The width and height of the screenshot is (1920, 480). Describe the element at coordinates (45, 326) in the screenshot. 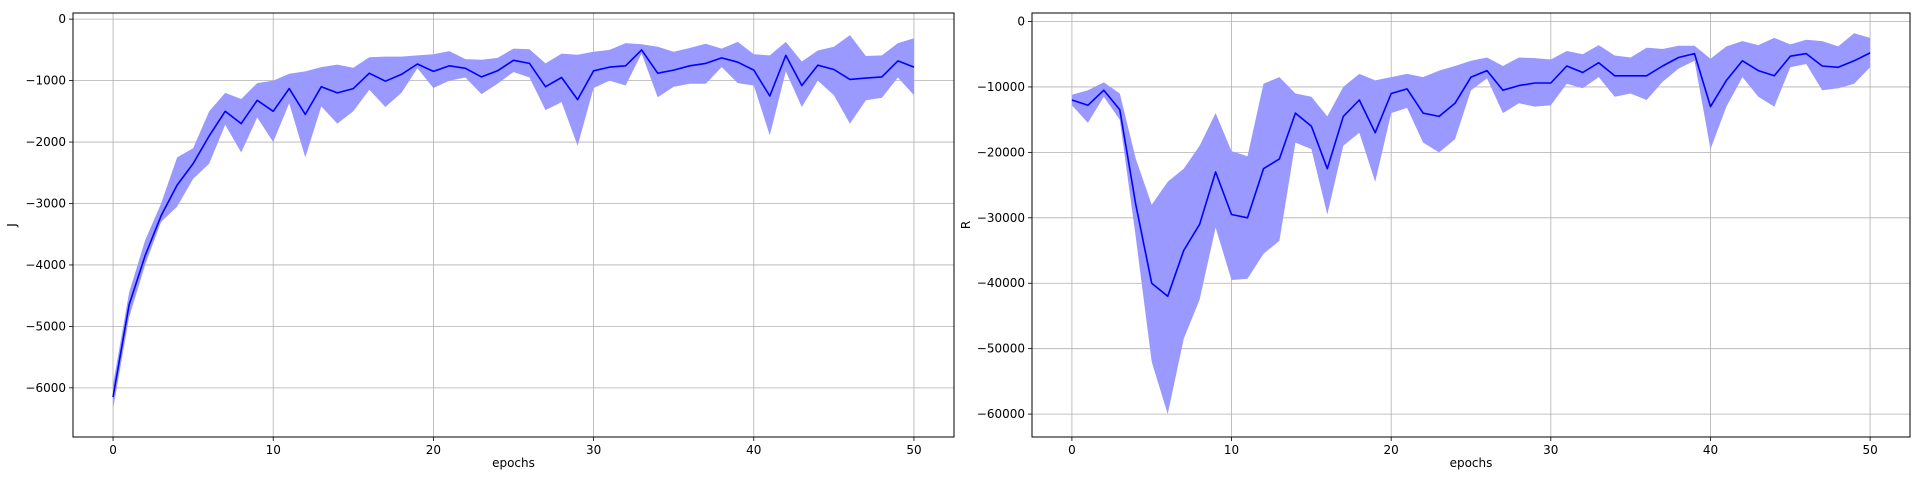

I see `y-tick-label: −5000` at that location.